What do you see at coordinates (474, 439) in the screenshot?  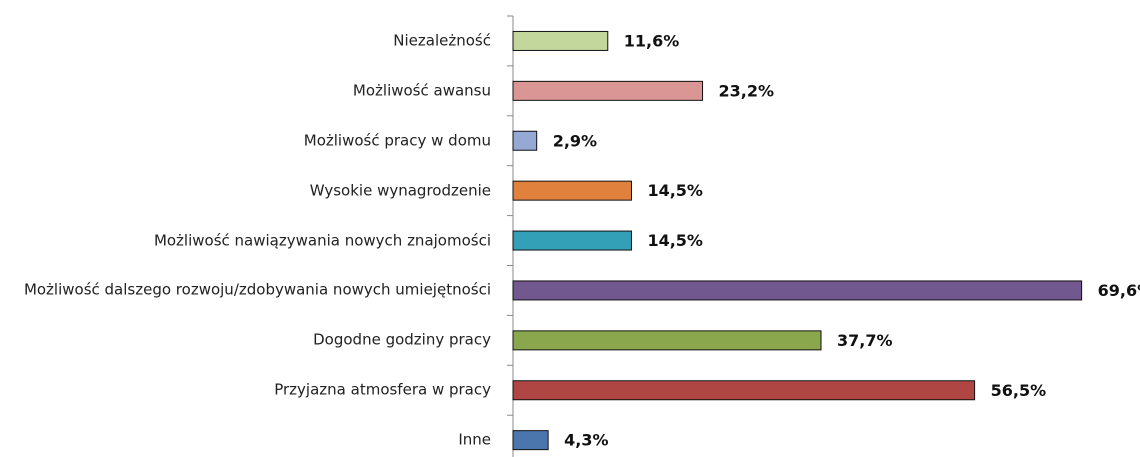 I see `category-text: Inne` at bounding box center [474, 439].